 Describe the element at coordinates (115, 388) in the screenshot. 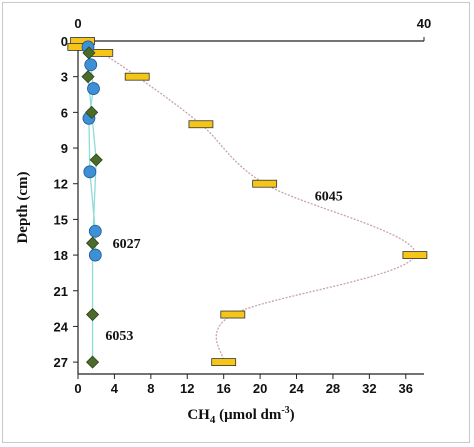

I see `x-tick-label: 4` at that location.